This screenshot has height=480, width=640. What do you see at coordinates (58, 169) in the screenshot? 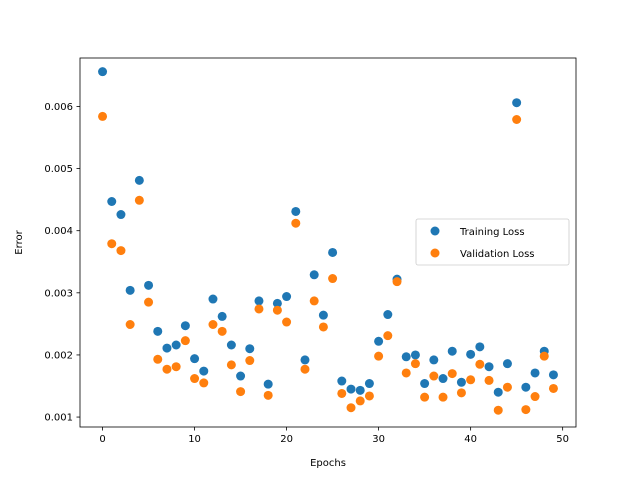
I see `y-tick-label: 0.005` at bounding box center [58, 169].